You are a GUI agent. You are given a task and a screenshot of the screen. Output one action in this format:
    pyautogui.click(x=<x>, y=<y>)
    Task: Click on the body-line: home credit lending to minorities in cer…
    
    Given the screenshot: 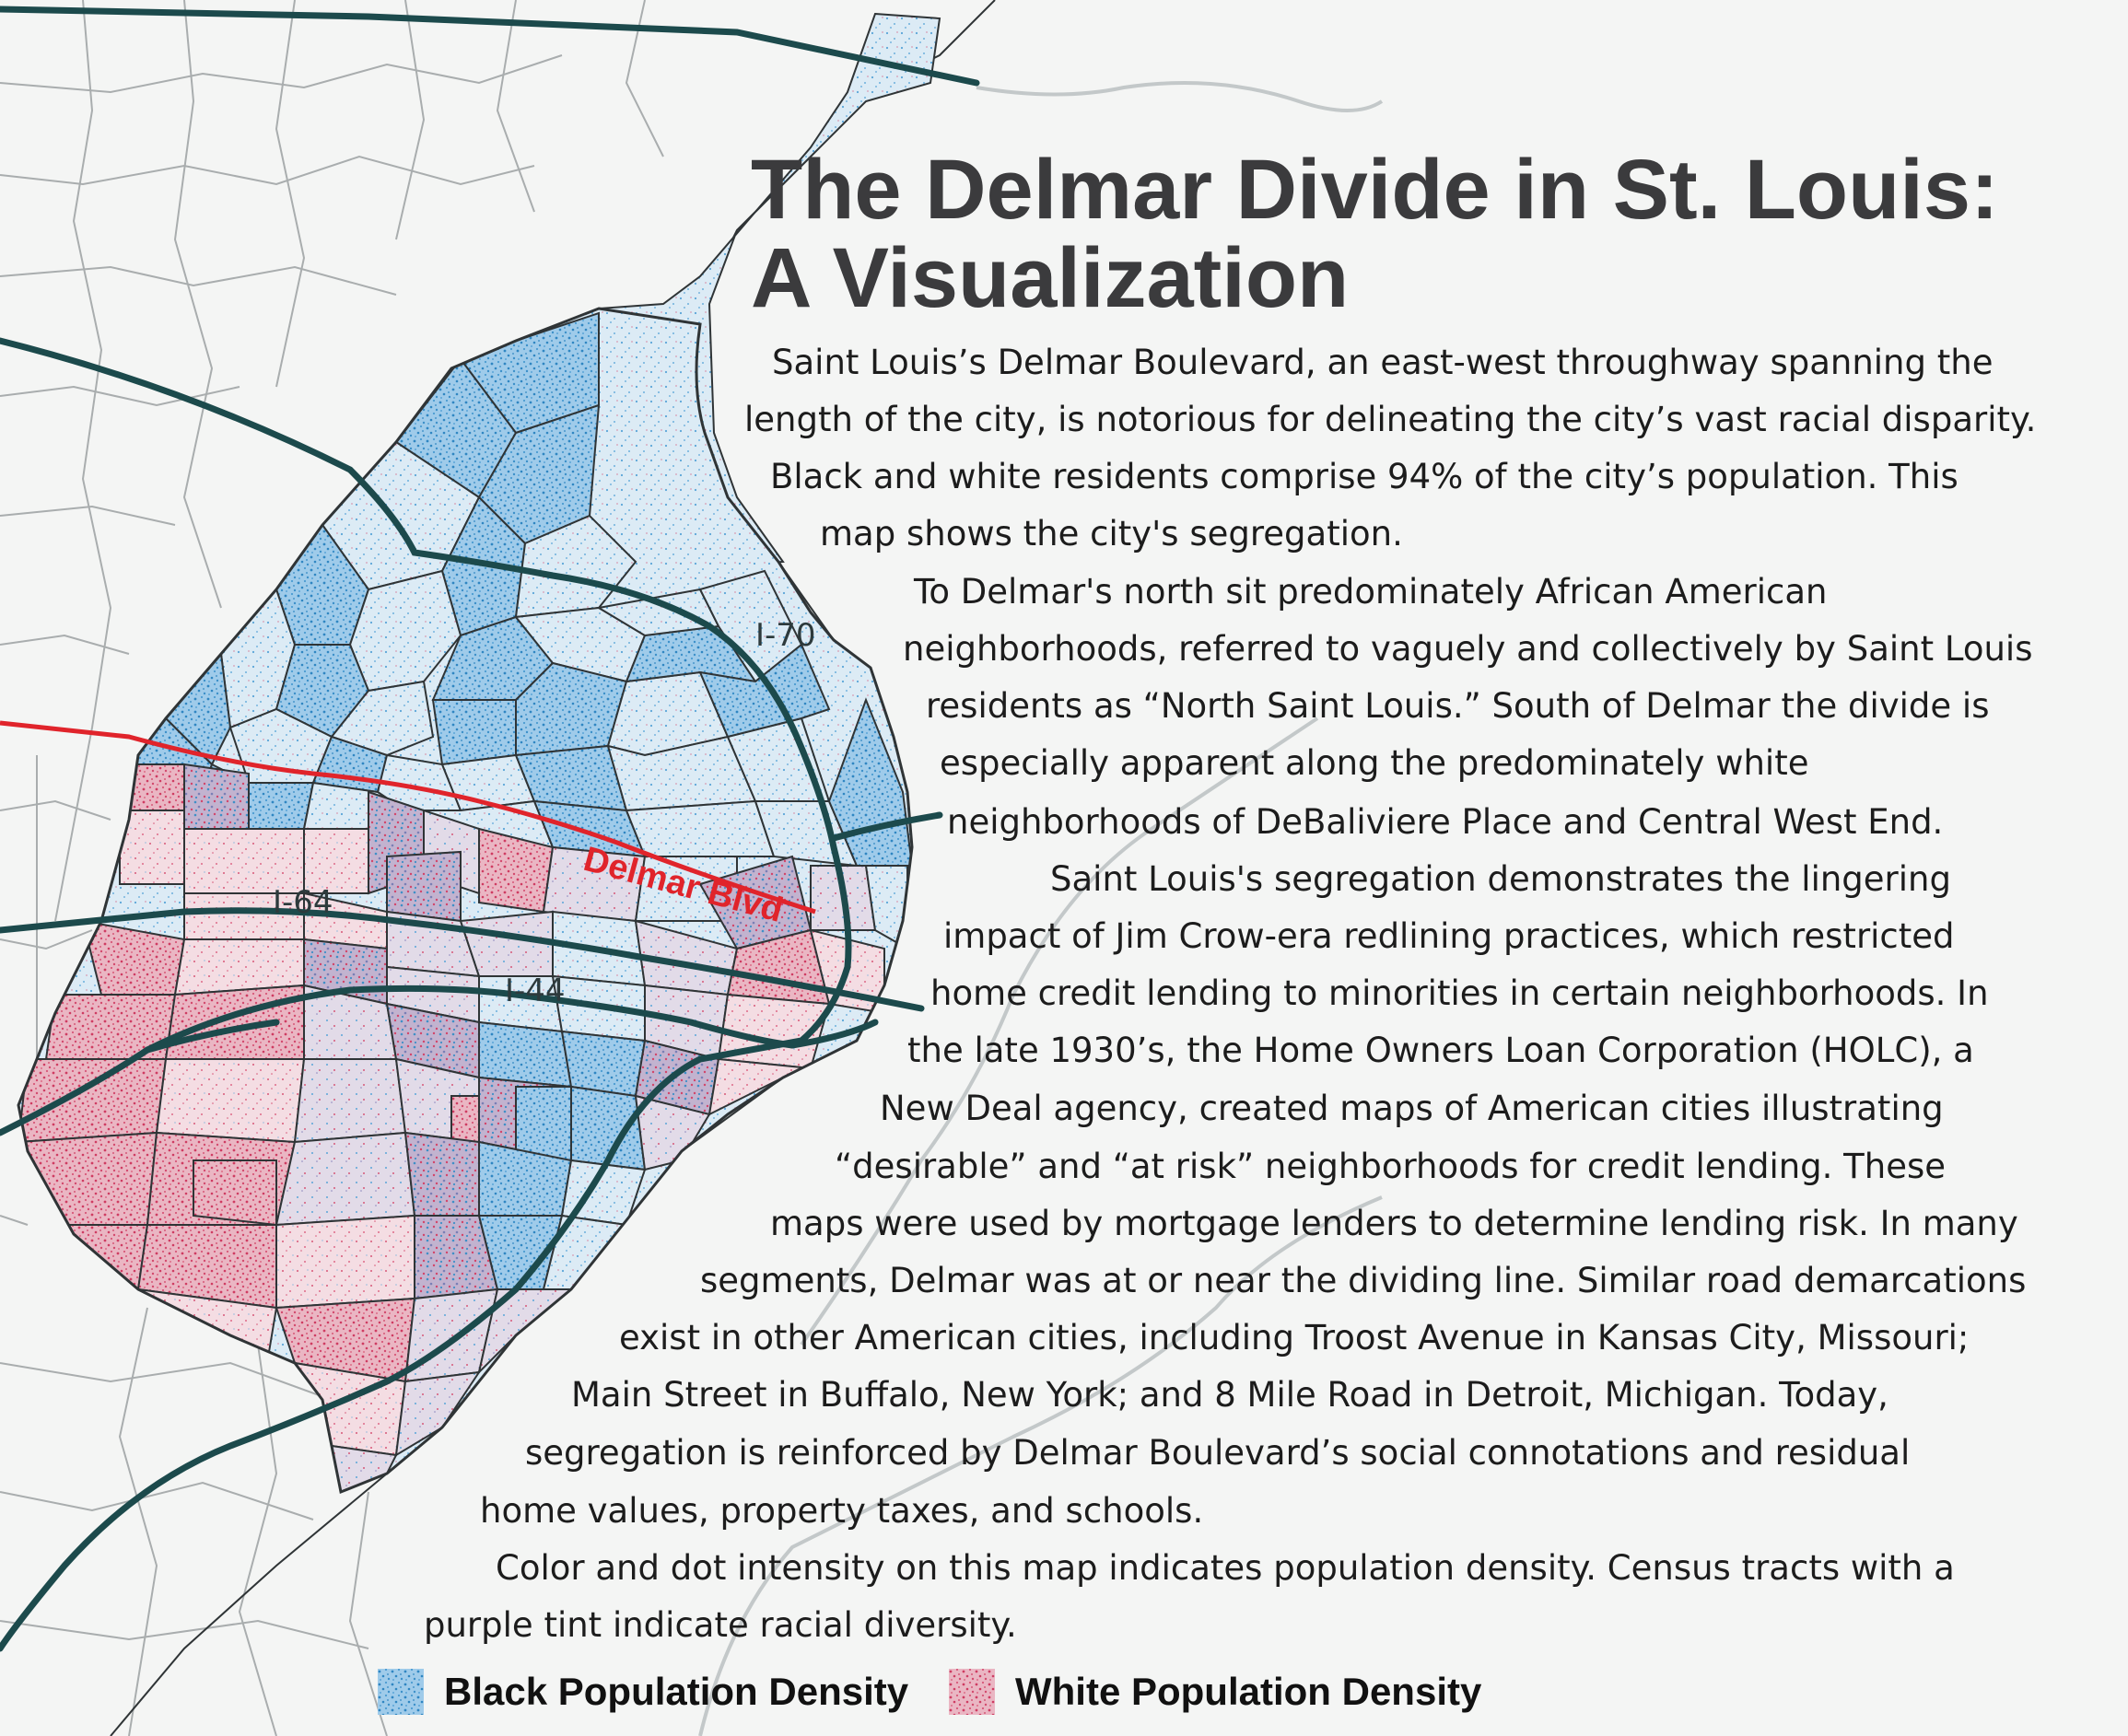 What is the action you would take?
    pyautogui.click(x=1459, y=993)
    